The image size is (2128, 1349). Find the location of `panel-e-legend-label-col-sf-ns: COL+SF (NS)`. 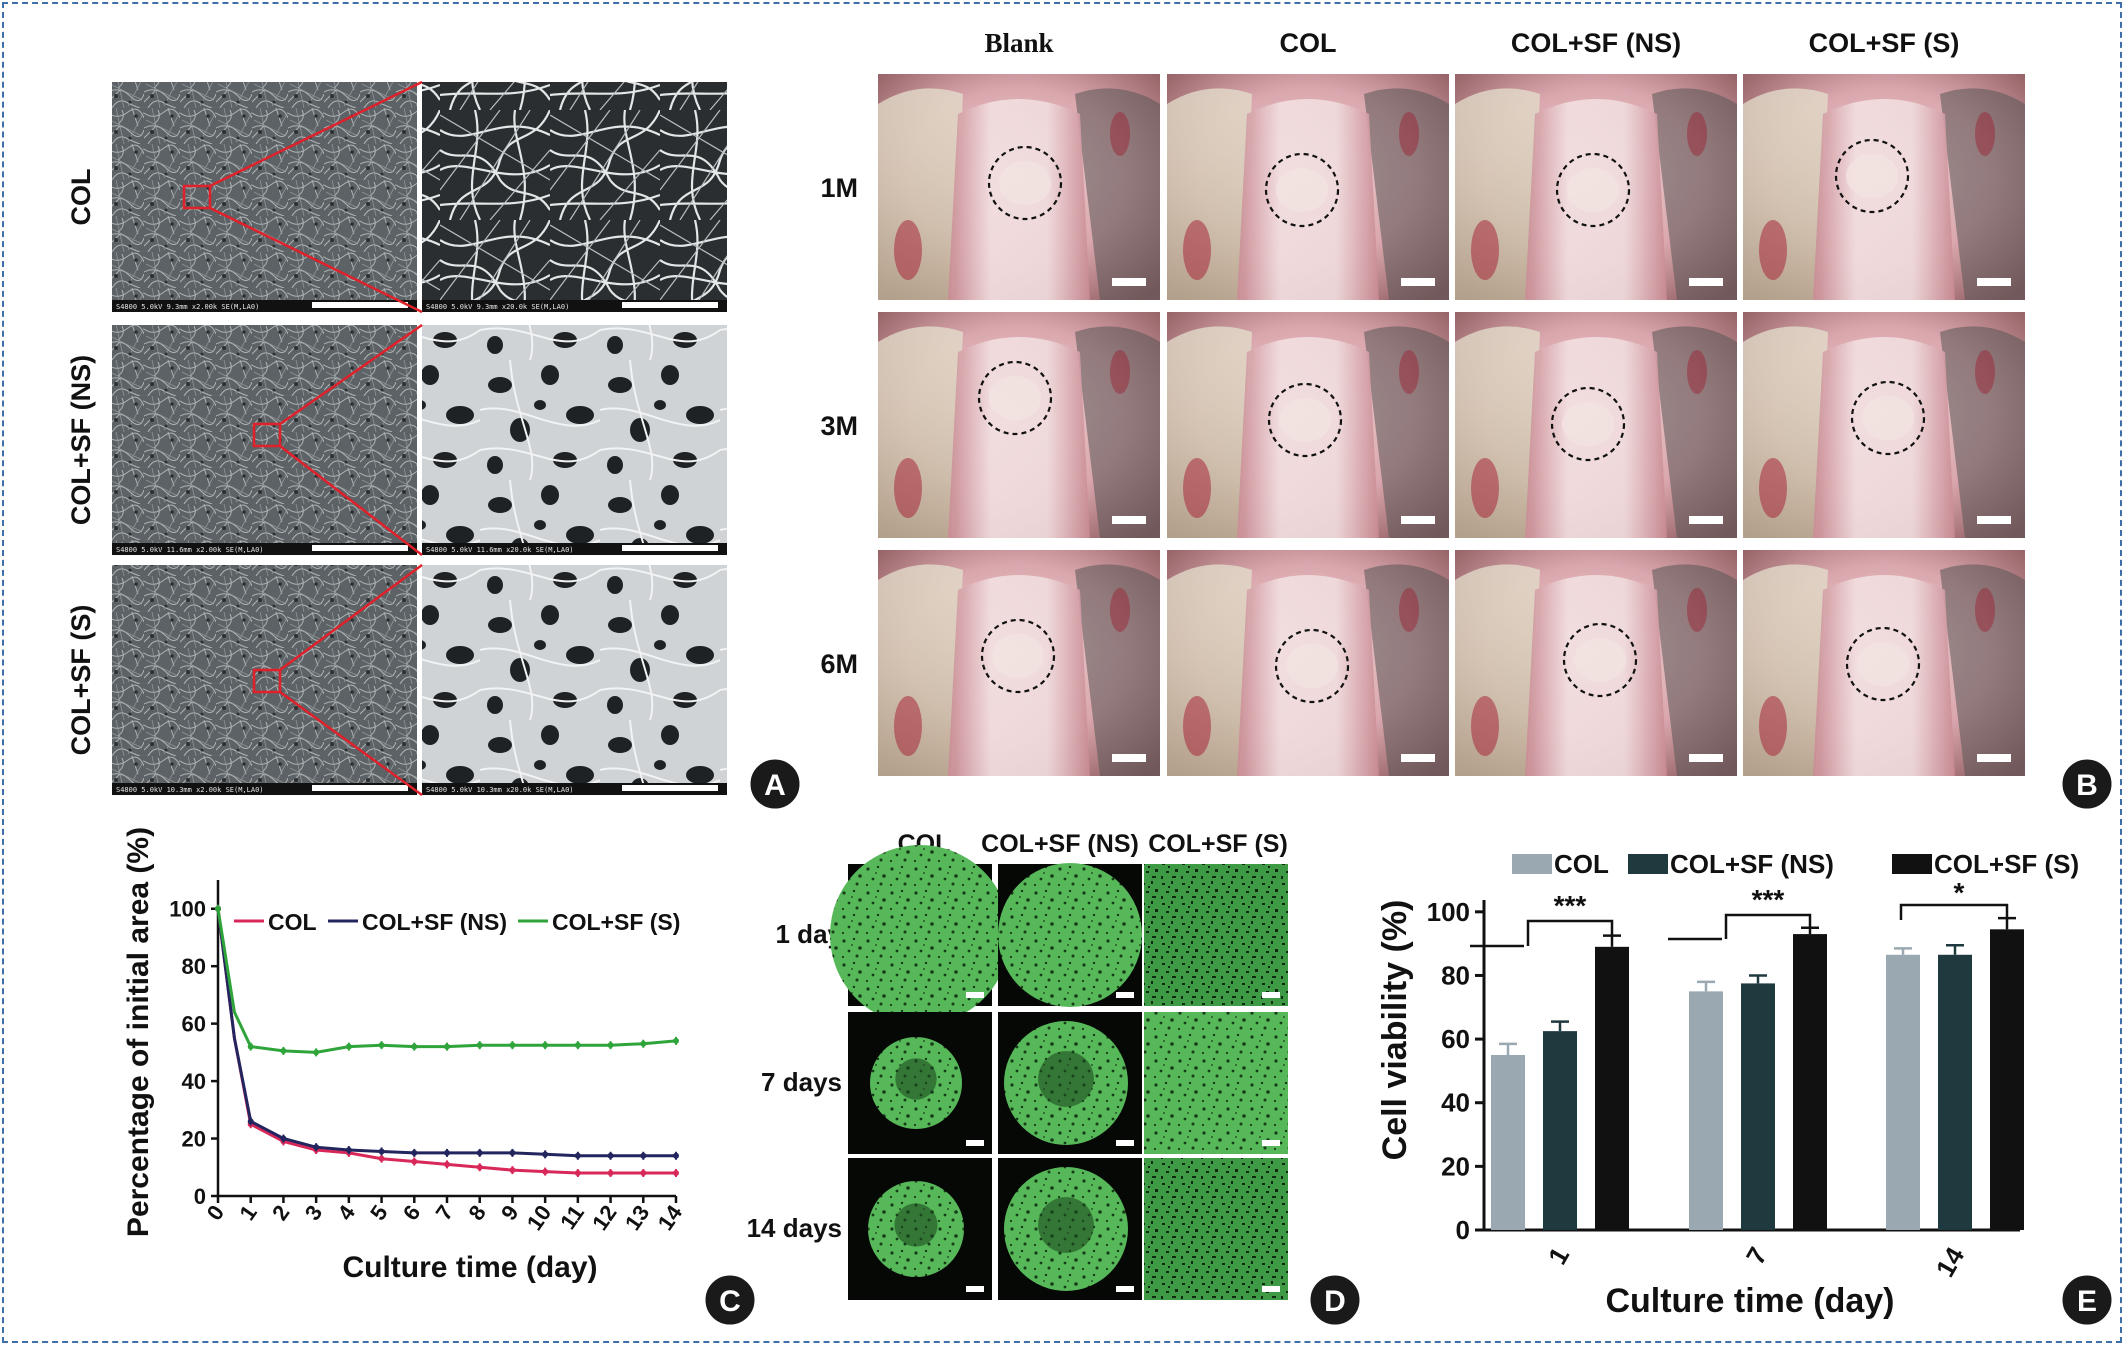

panel-e-legend-label-col-sf-ns: COL+SF (NS) is located at coordinates (1752, 864).